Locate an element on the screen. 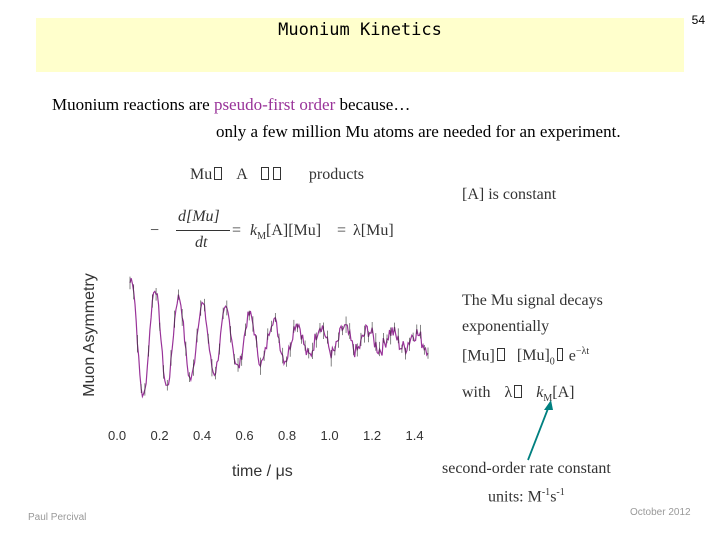  x-tick-label: 1.0 is located at coordinates (329, 435).